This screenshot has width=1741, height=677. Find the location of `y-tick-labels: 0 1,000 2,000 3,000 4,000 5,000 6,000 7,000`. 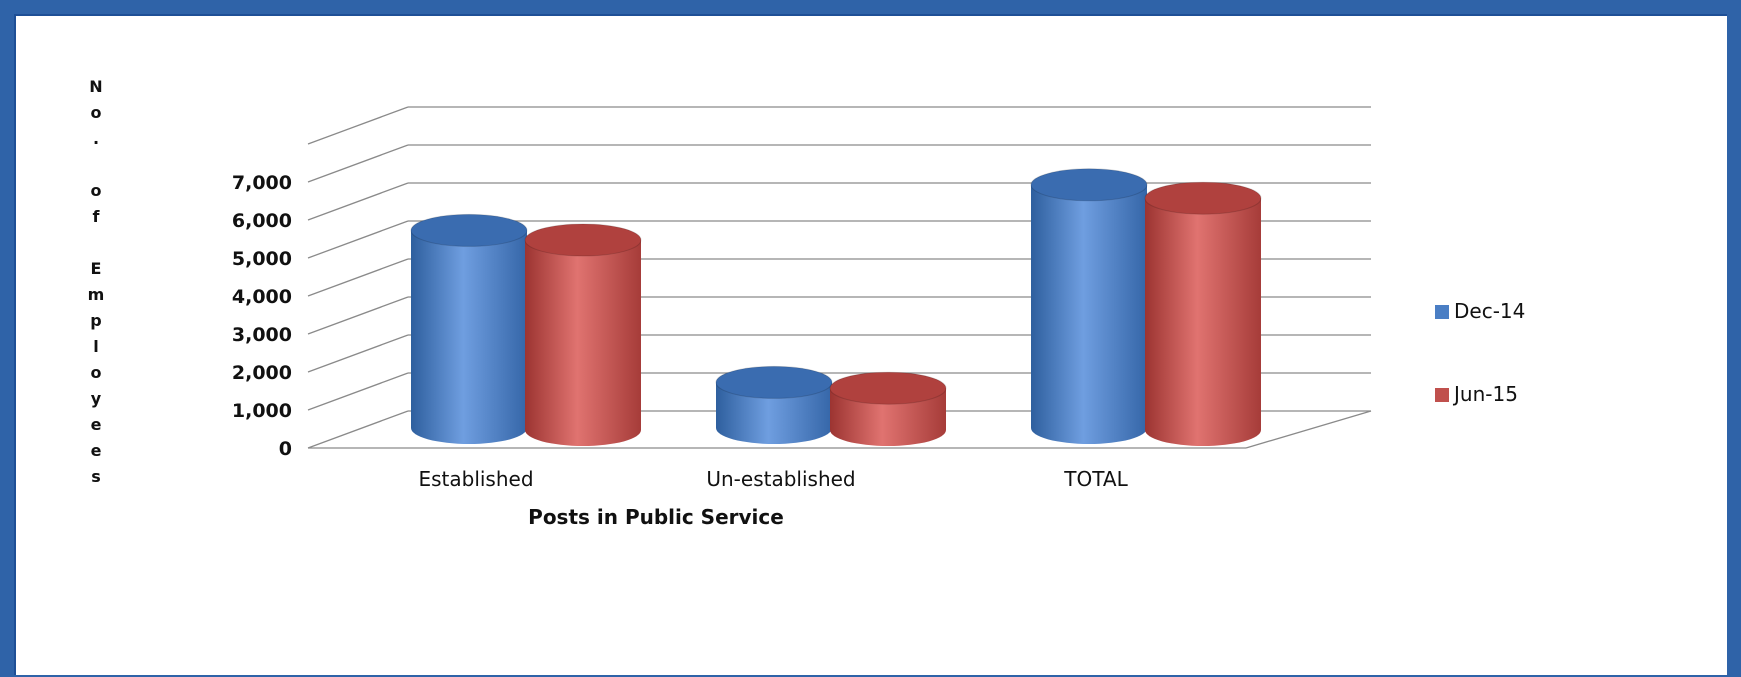

y-tick-labels: 0 1,000 2,000 3,000 4,000 5,000 6,000 7,000 is located at coordinates (262, 316).